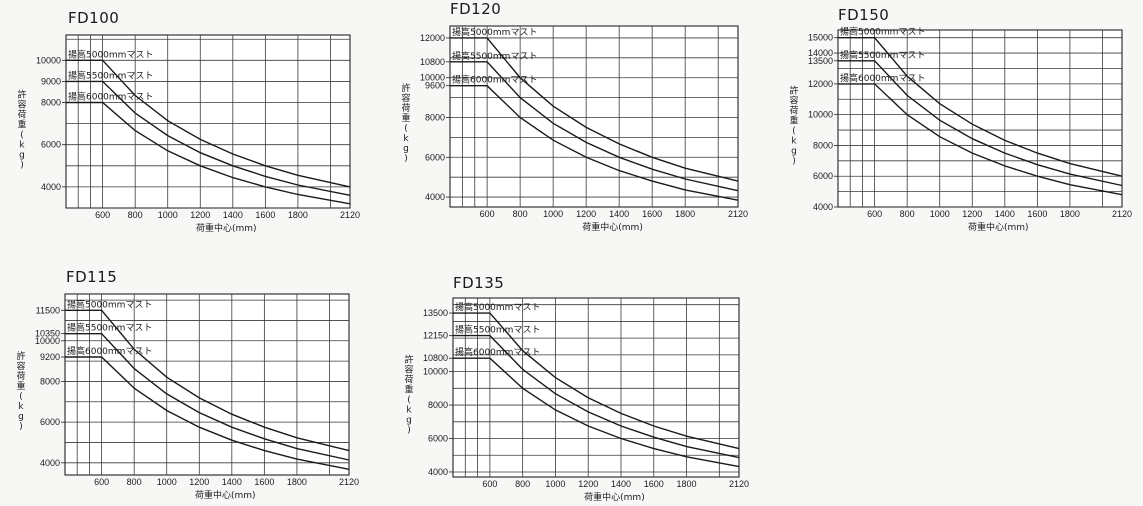 Image resolution: width=1143 pixels, height=506 pixels. What do you see at coordinates (93, 18) in the screenshot?
I see `chart-title: FD100` at bounding box center [93, 18].